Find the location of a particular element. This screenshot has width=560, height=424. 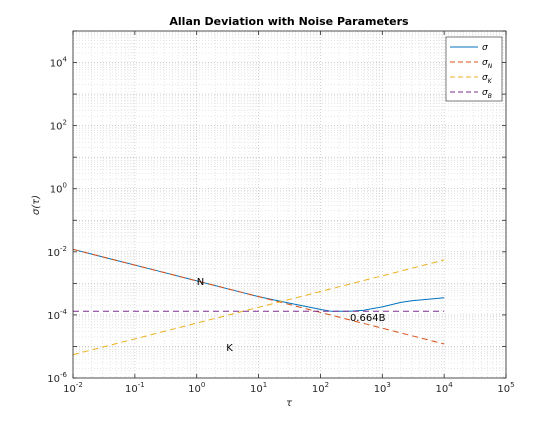

y-tick-label: 10⁻² is located at coordinates (57, 252).